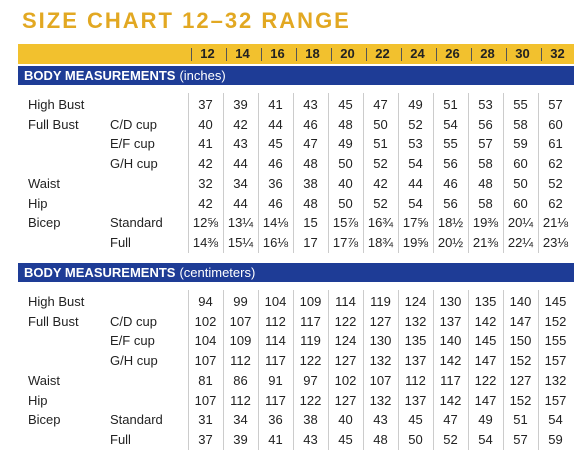 Image resolution: width=582 pixels, height=472 pixels. Describe the element at coordinates (240, 242) in the screenshot. I see `measurement-cell: 15¼` at that location.